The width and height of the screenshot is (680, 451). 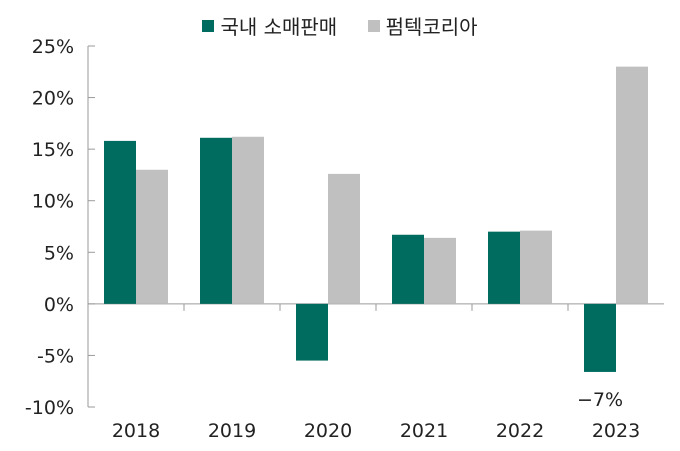 What do you see at coordinates (328, 431) in the screenshot?
I see `x-tick-label: 2020` at bounding box center [328, 431].